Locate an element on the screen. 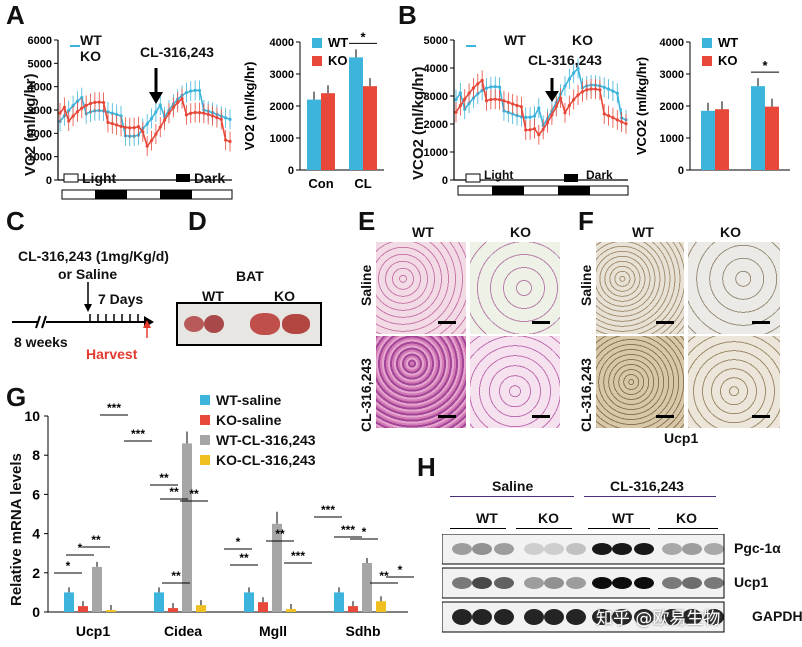 This screenshot has width=802, height=647. legend-ko-b: KO is located at coordinates (582, 40).